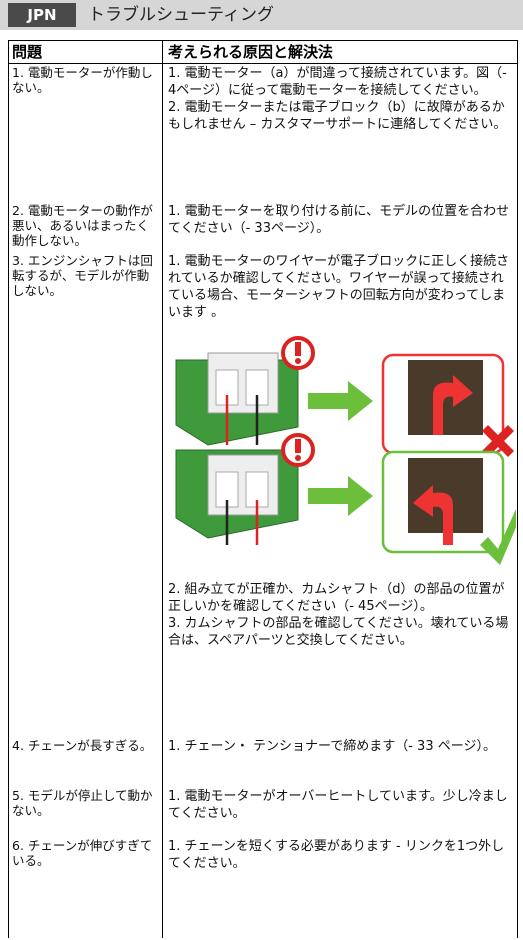 This screenshot has height=940, width=523. I want to click on problem: 4. チェーンが長すぎる。, so click(82, 745).